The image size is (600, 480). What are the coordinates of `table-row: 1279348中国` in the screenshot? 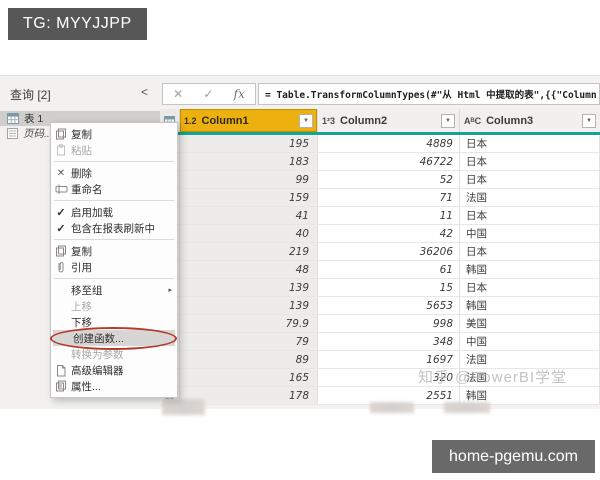 It's located at (380, 342).